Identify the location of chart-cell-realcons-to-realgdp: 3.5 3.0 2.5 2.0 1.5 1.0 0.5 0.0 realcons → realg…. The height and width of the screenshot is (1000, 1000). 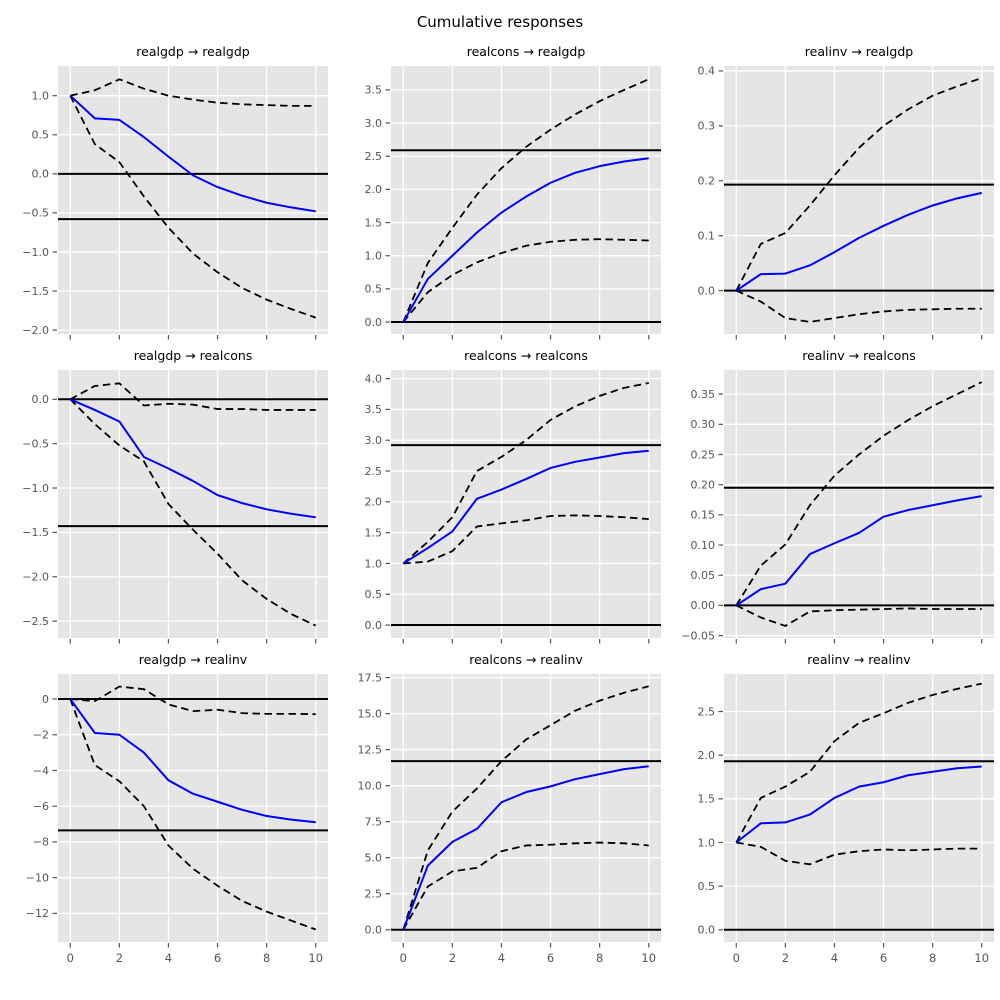
(500, 192).